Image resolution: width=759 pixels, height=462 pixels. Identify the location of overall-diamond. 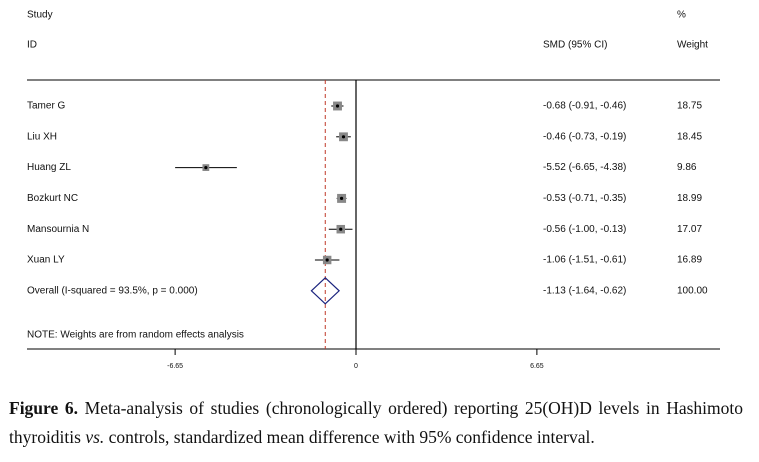
(325, 290).